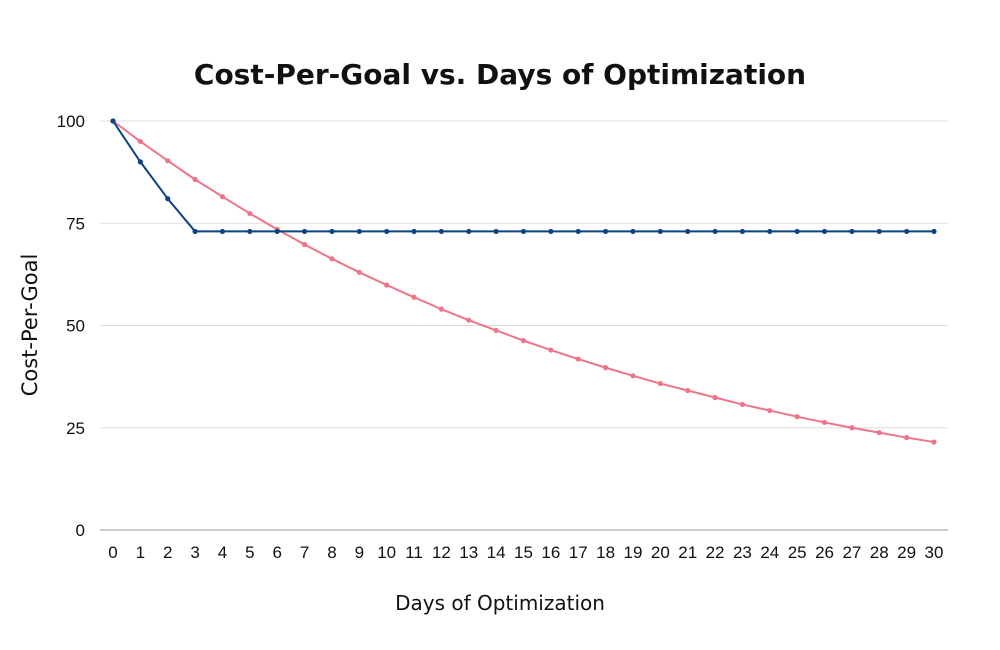 The width and height of the screenshot is (1000, 650). I want to click on x-tick-label: 26, so click(824, 552).